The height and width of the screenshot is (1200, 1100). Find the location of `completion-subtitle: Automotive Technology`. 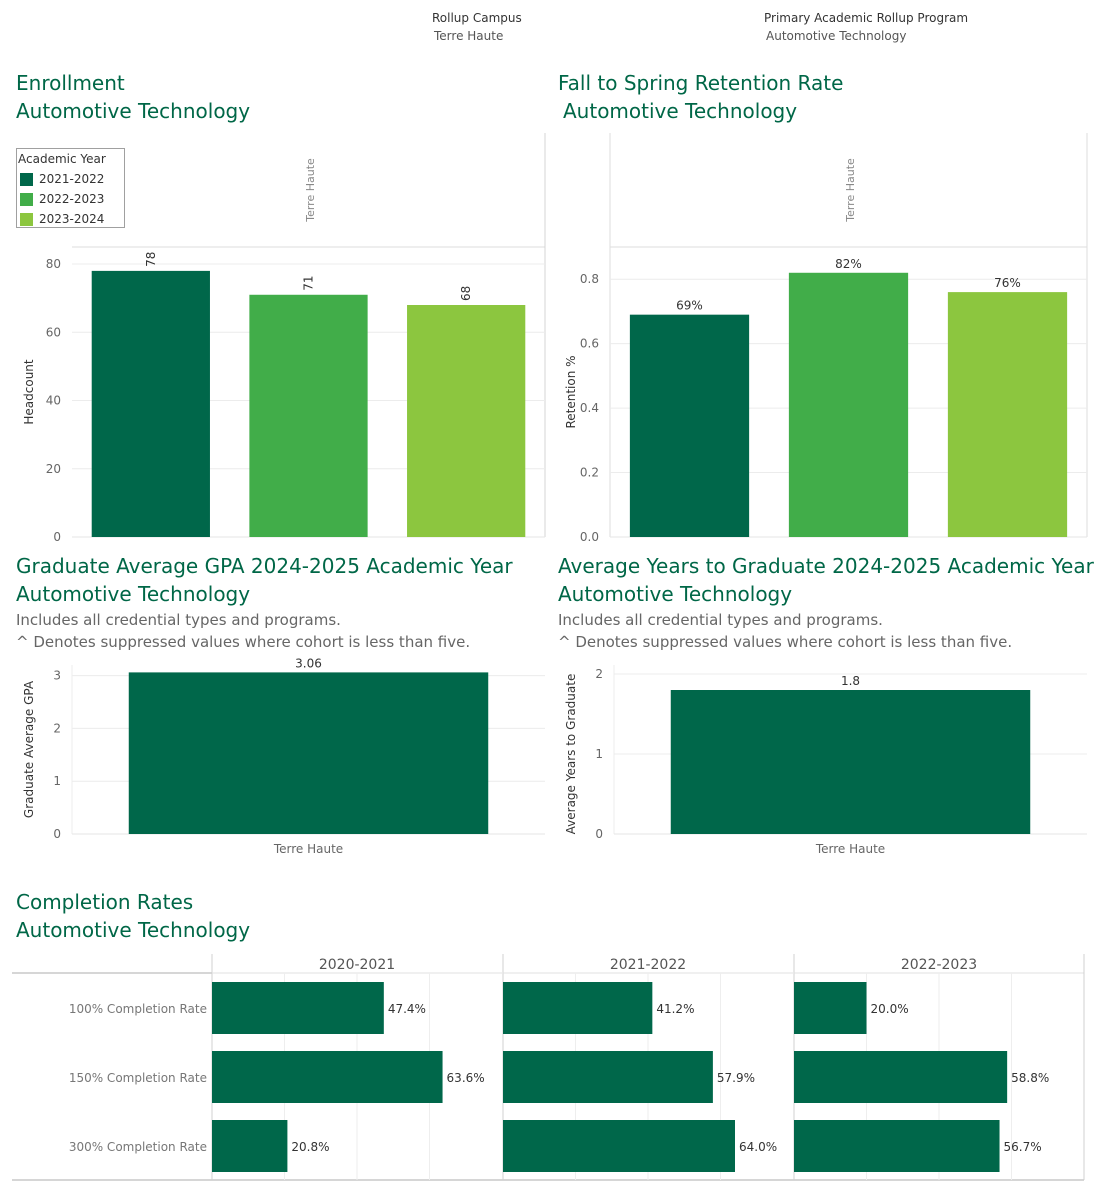

completion-subtitle: Automotive Technology is located at coordinates (133, 930).